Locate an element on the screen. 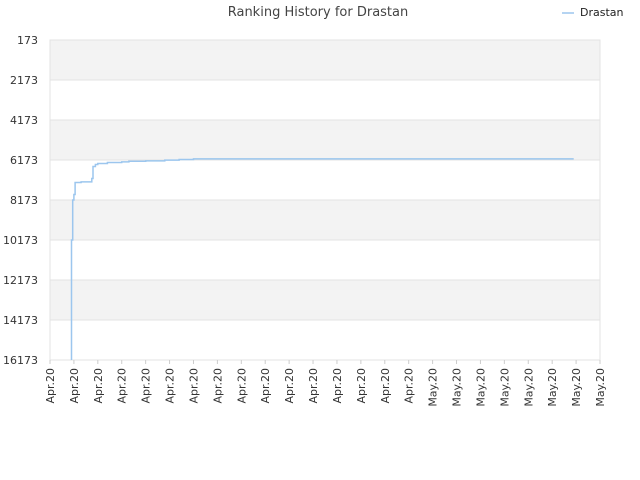 The width and height of the screenshot is (640, 480). y-tick-label: 16173 is located at coordinates (20, 360).